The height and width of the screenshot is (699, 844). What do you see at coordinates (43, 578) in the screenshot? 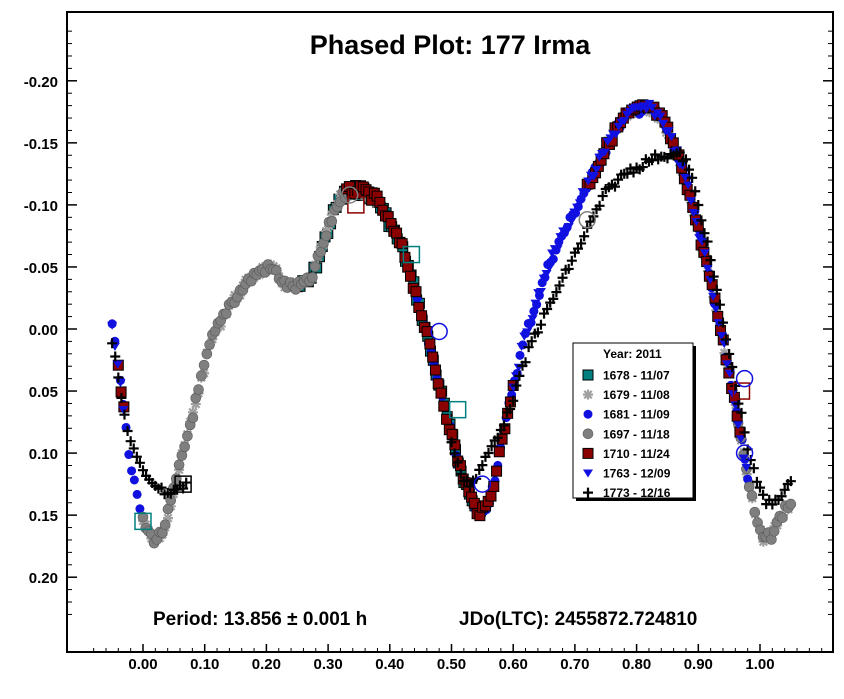
I see `y-tick-label: 0.20` at bounding box center [43, 578].